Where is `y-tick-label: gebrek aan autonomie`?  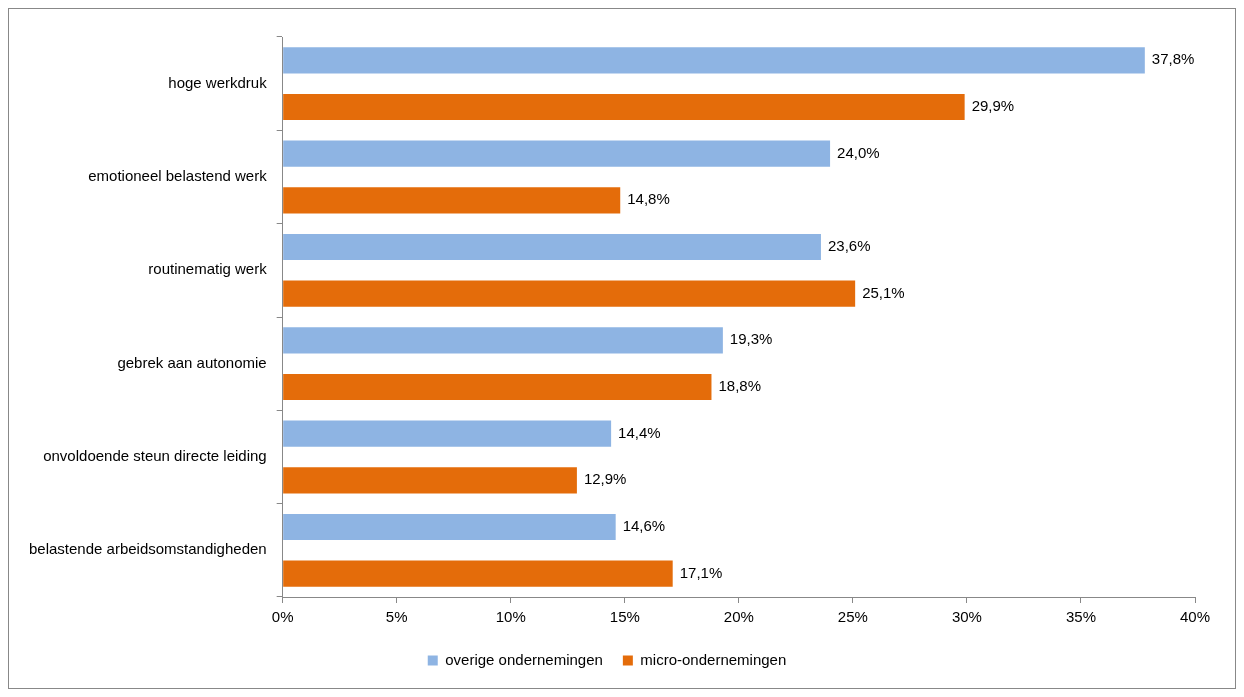 y-tick-label: gebrek aan autonomie is located at coordinates (192, 362).